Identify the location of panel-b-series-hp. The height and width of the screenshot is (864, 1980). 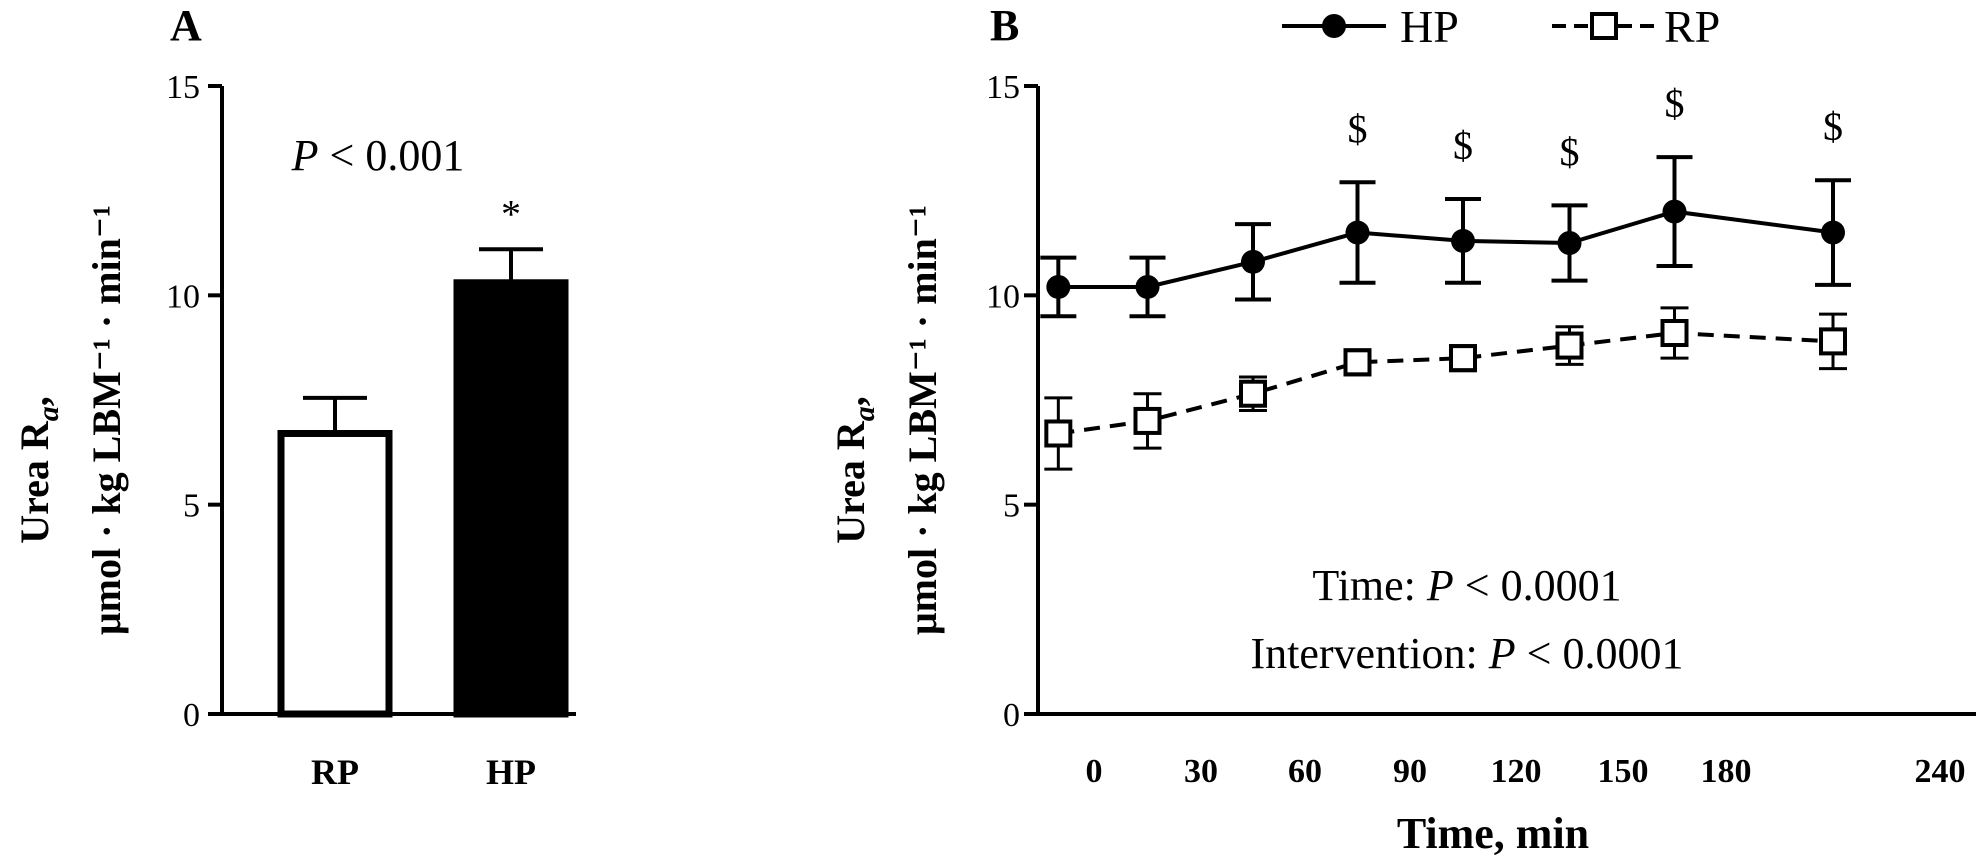
(1445, 237).